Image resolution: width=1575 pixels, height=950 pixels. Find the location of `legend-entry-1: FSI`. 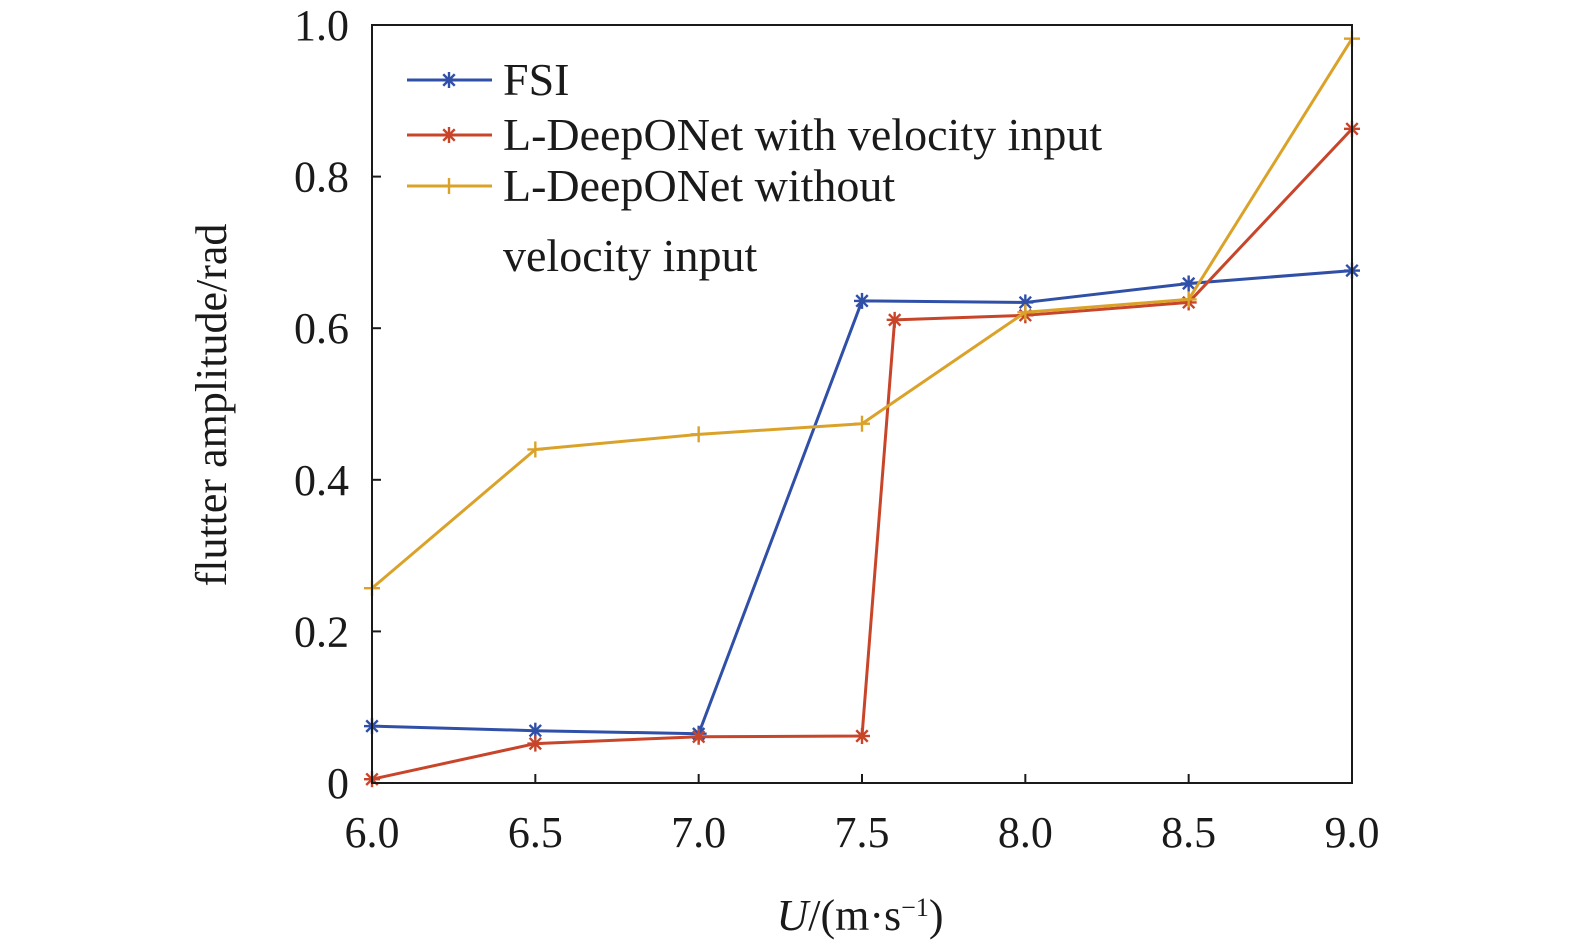

legend-entry-1: FSI is located at coordinates (488, 79).